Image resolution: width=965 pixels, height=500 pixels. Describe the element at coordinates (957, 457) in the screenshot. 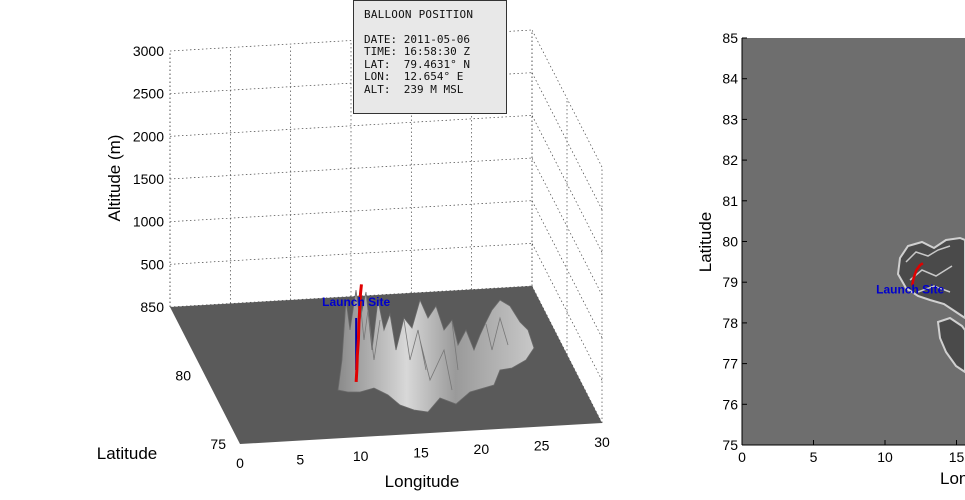

I see `map-lon-tick-label: 15` at that location.